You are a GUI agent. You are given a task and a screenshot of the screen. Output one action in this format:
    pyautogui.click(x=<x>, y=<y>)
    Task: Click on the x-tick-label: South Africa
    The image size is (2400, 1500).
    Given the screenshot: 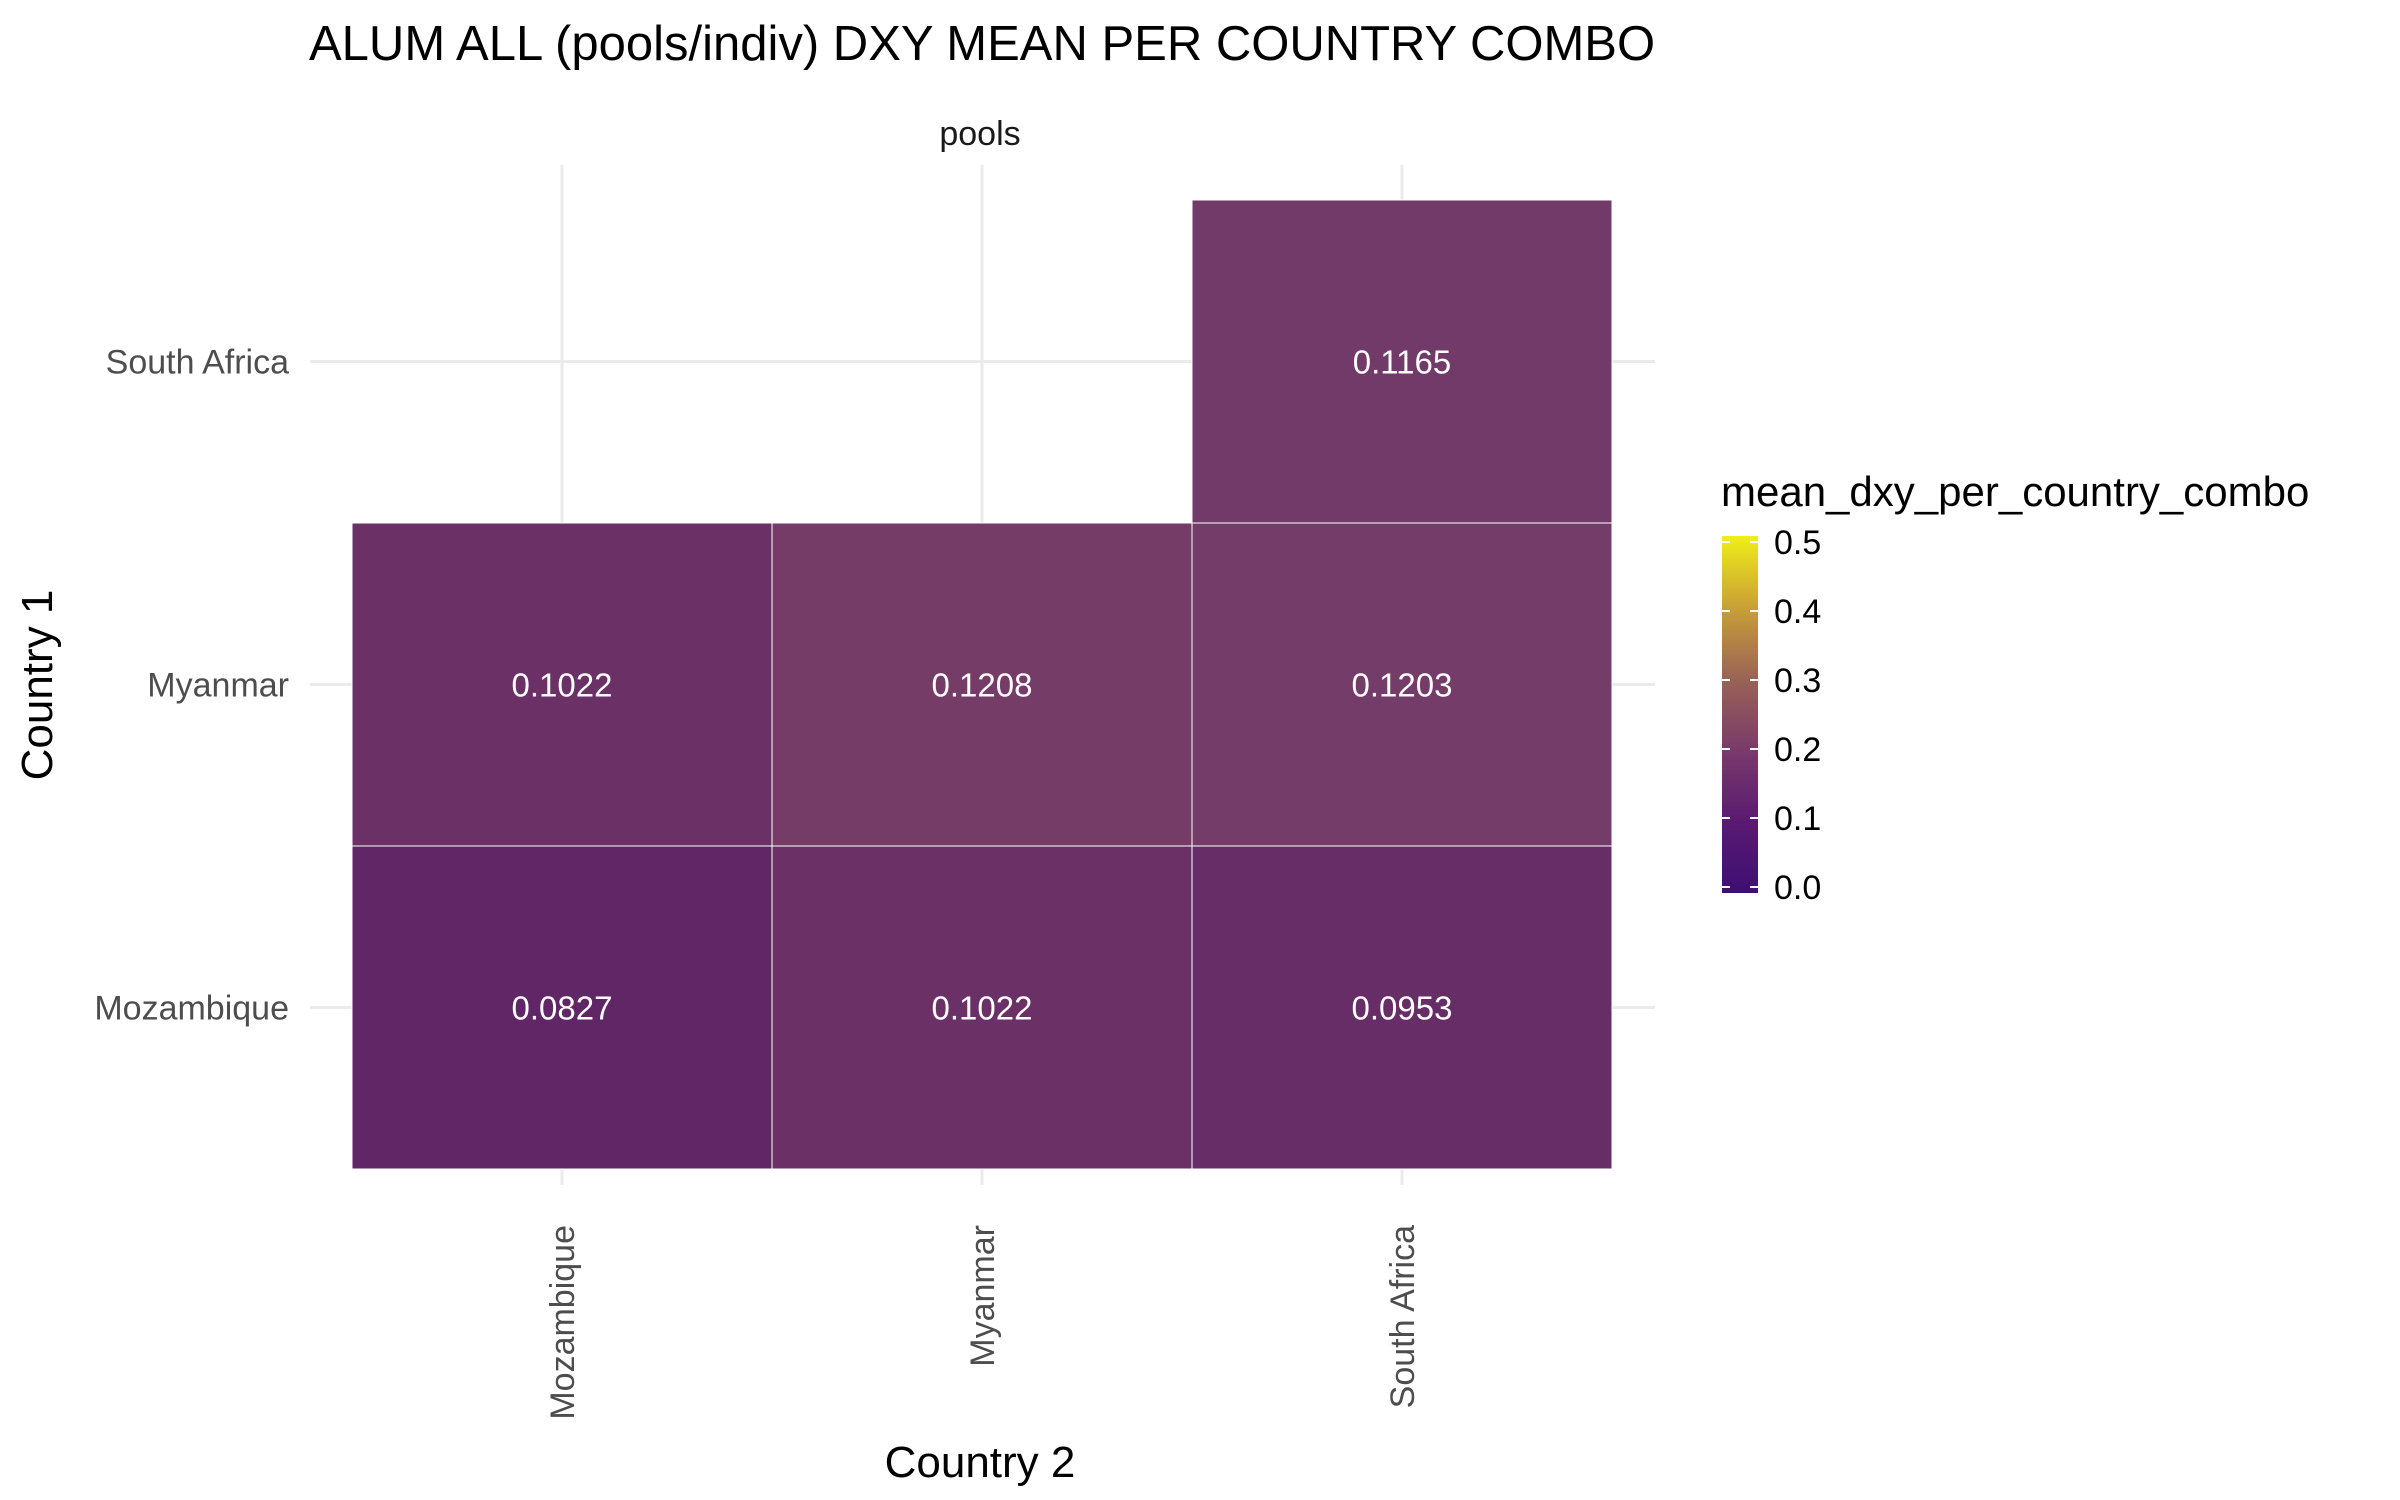 What is the action you would take?
    pyautogui.click(x=1403, y=1316)
    